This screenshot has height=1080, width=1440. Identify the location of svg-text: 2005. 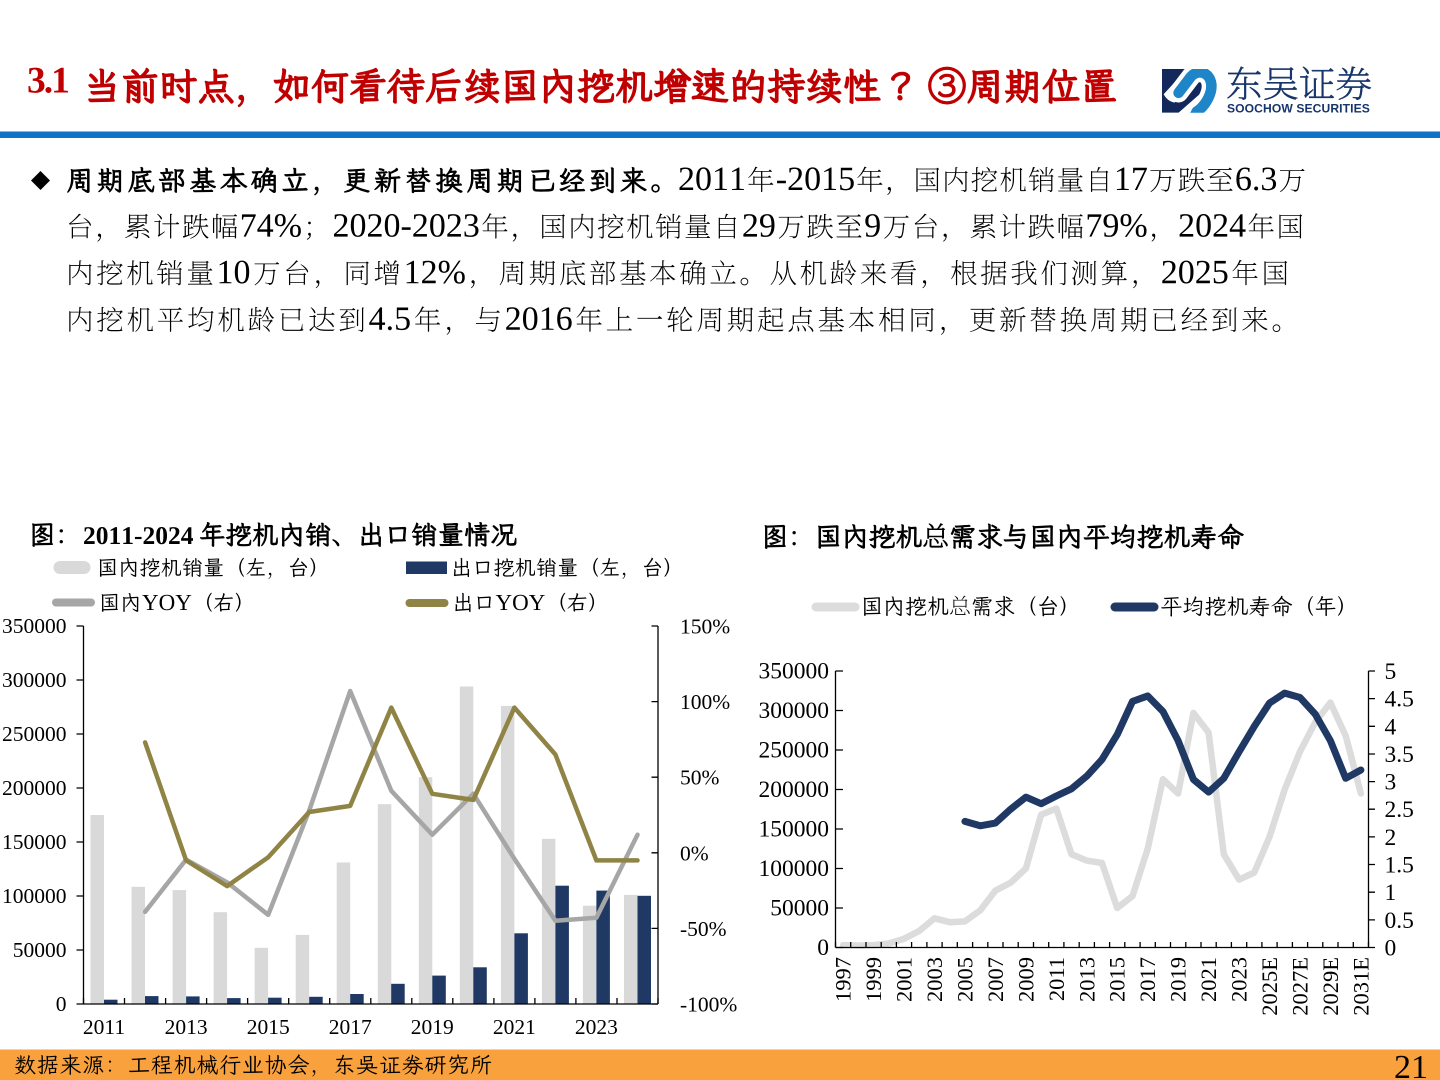
(964, 979).